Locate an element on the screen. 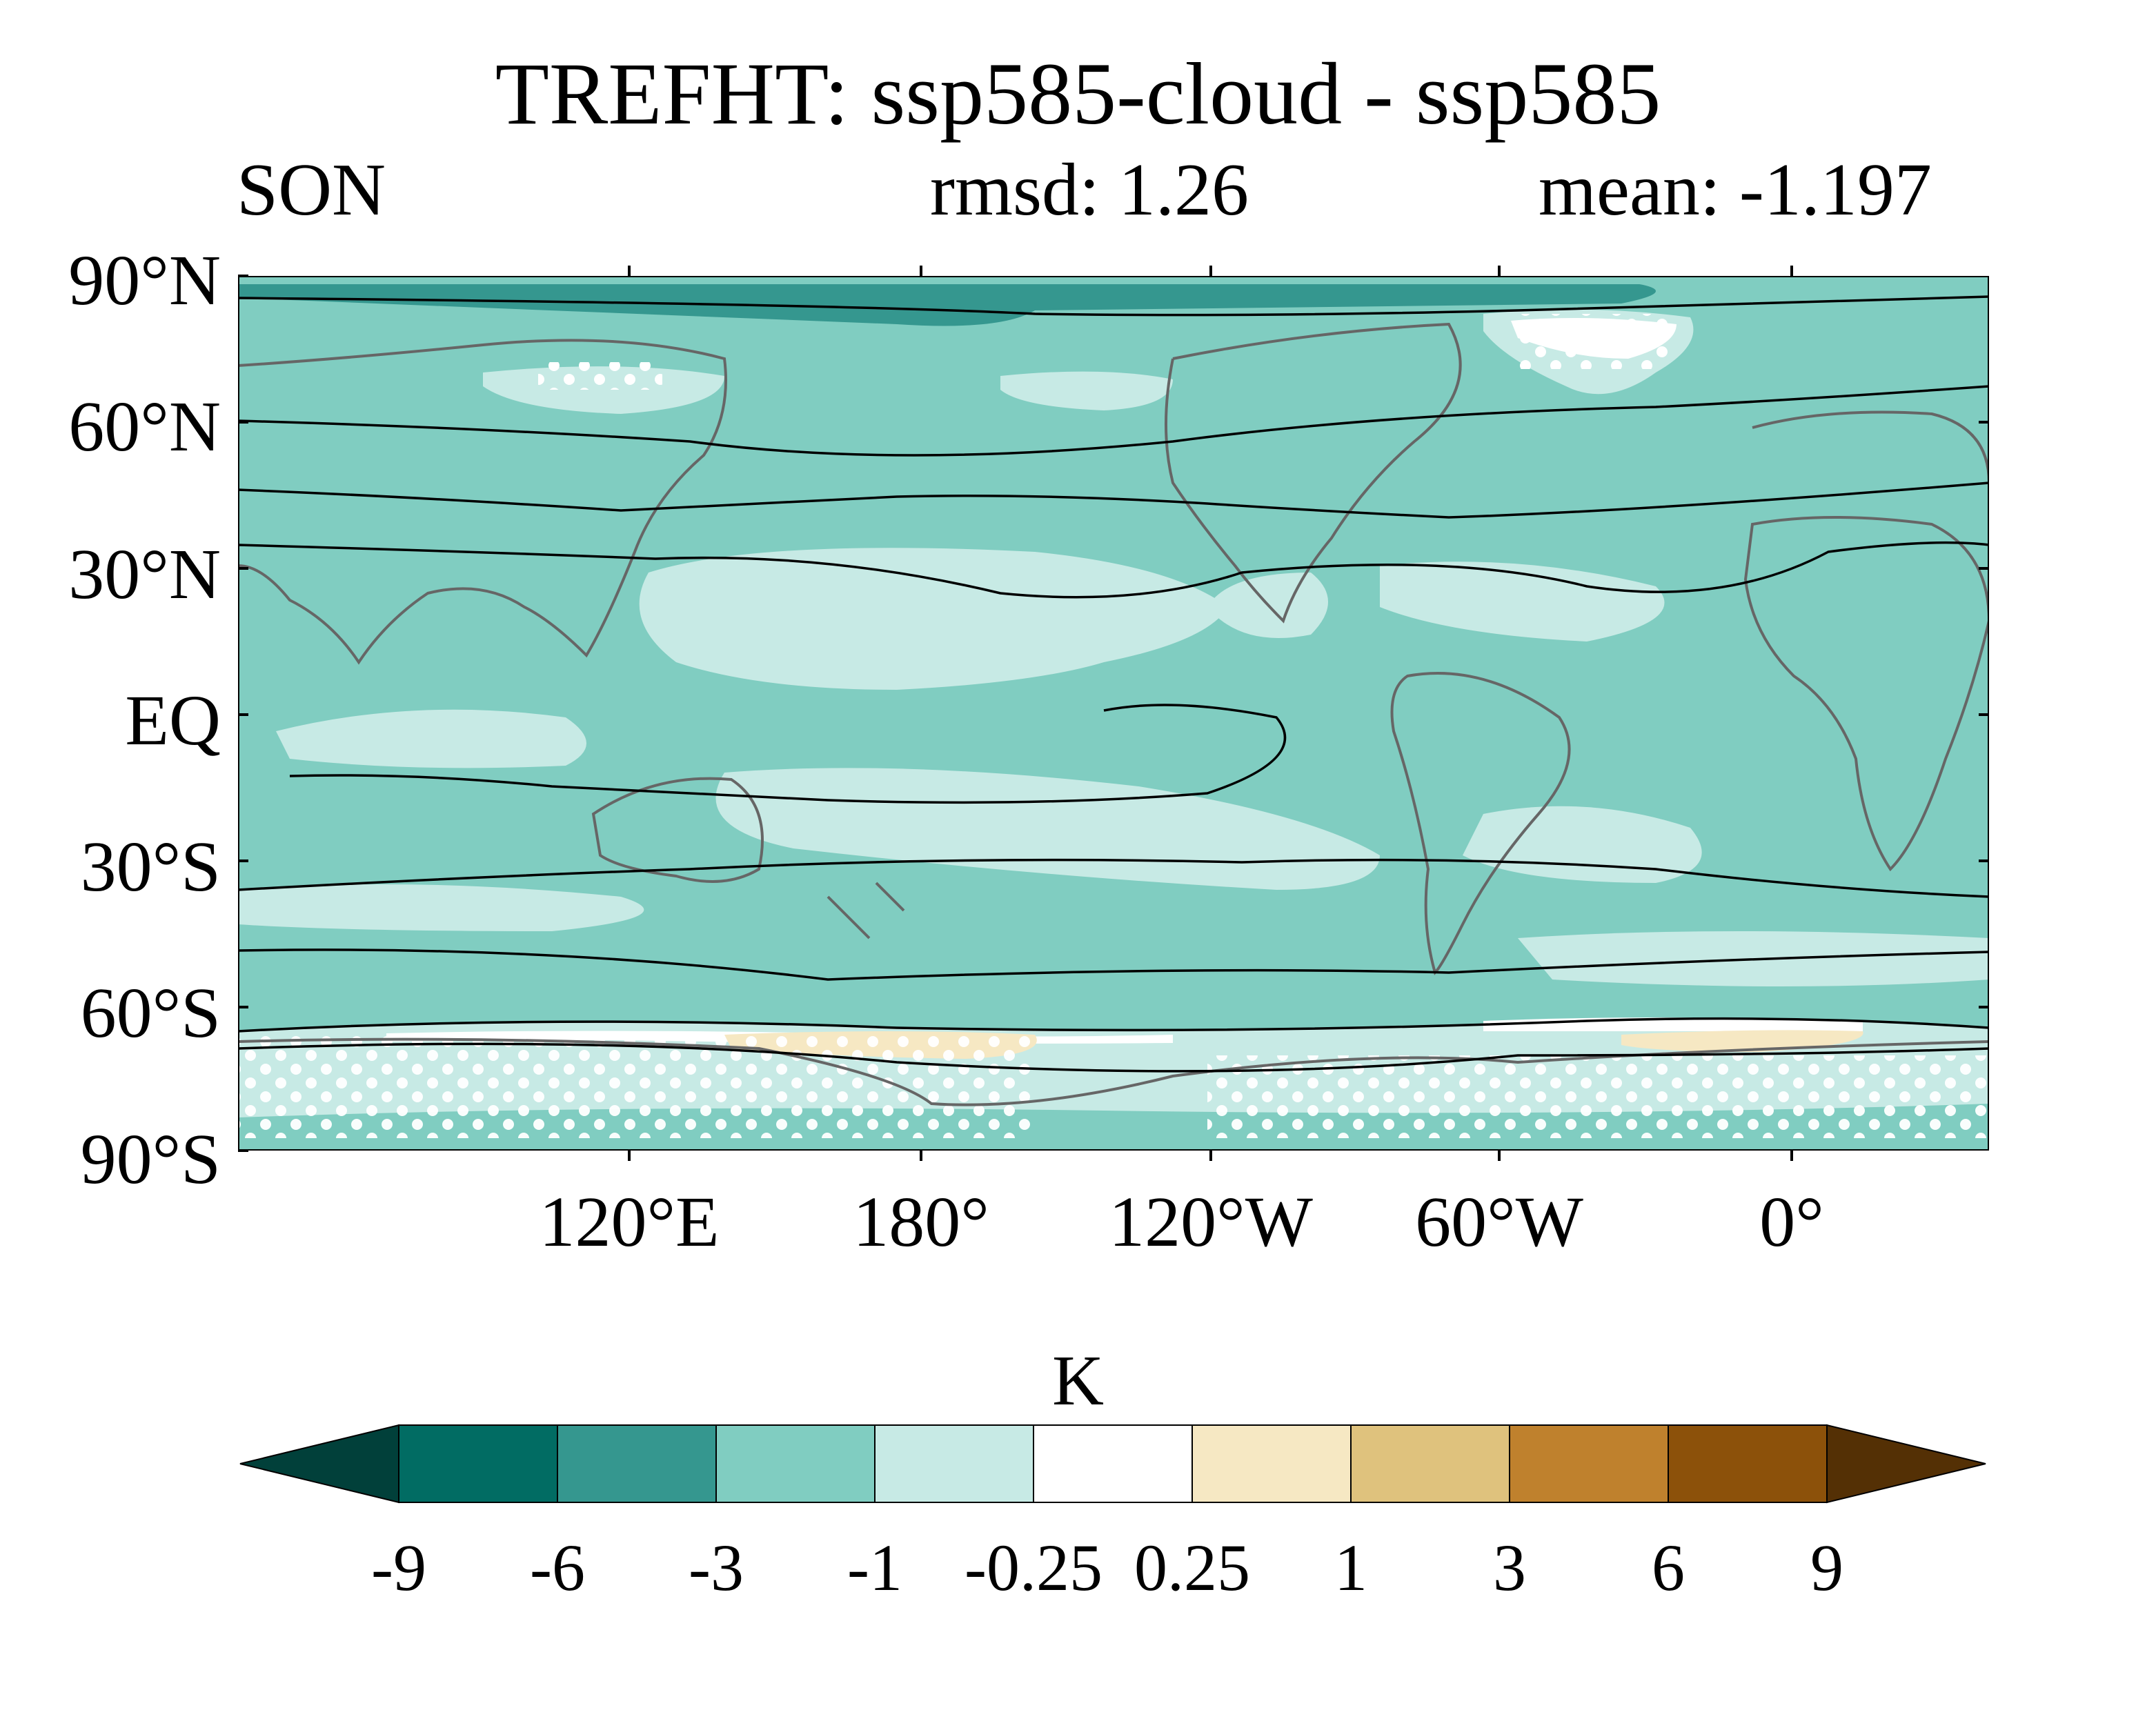 Image resolution: width=2156 pixels, height=1710 pixels. colorbar-label: -6 is located at coordinates (557, 1567).